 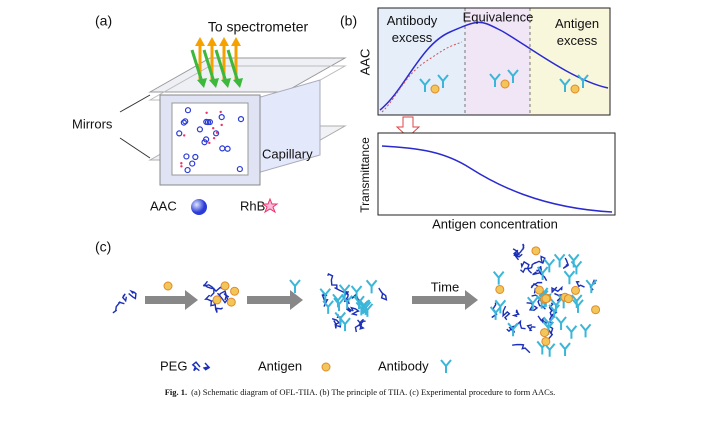 I want to click on panel-label: (a), so click(x=103, y=21).